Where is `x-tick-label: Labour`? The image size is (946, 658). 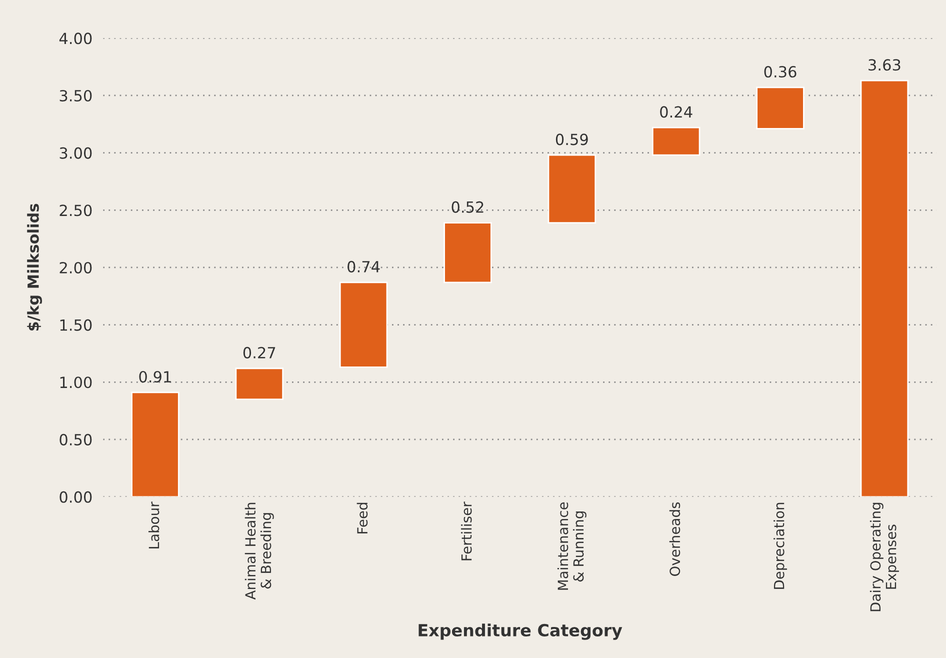 x-tick-label: Labour is located at coordinates (154, 525).